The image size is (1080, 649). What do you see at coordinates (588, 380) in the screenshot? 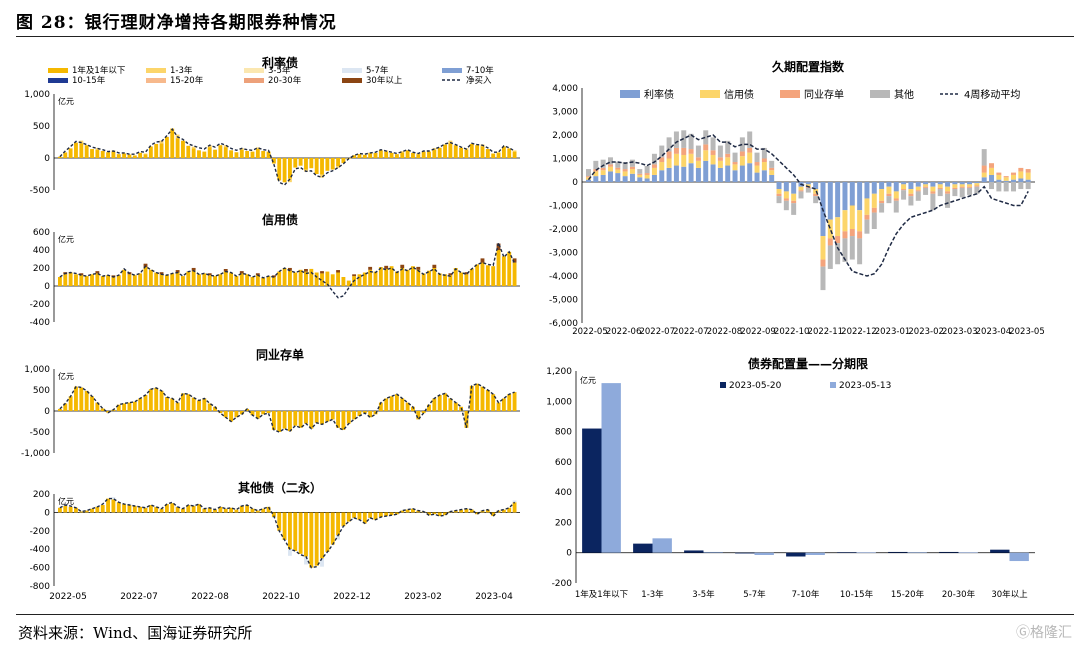
I see `bucket-unit: 亿元` at bounding box center [588, 380].